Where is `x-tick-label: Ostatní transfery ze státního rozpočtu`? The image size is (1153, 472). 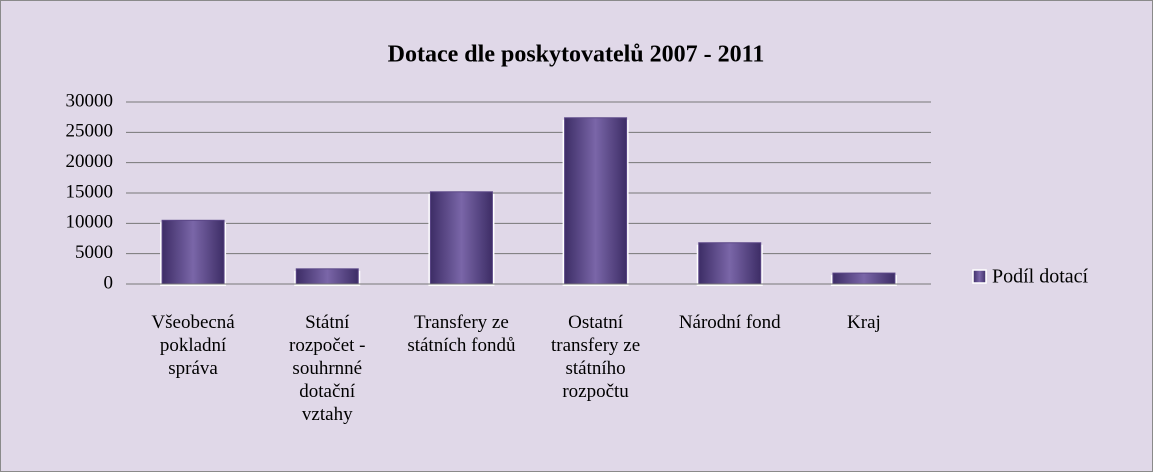 x-tick-label: Ostatní transfery ze státního rozpočtu is located at coordinates (596, 357).